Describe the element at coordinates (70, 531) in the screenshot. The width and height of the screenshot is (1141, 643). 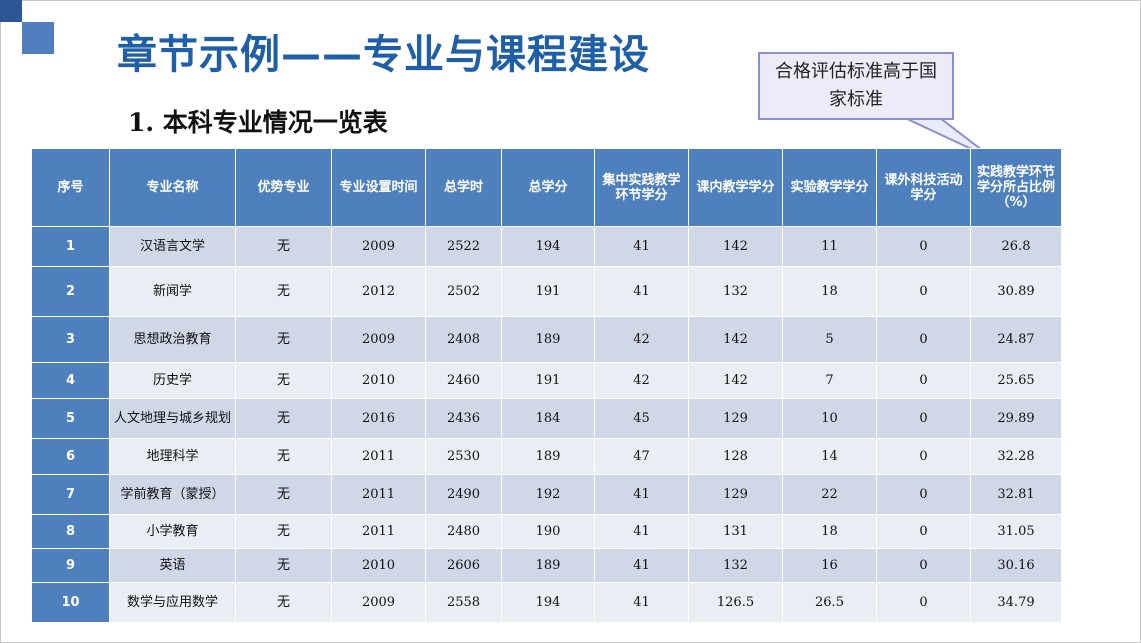
I see `row-index-cell: 8` at that location.